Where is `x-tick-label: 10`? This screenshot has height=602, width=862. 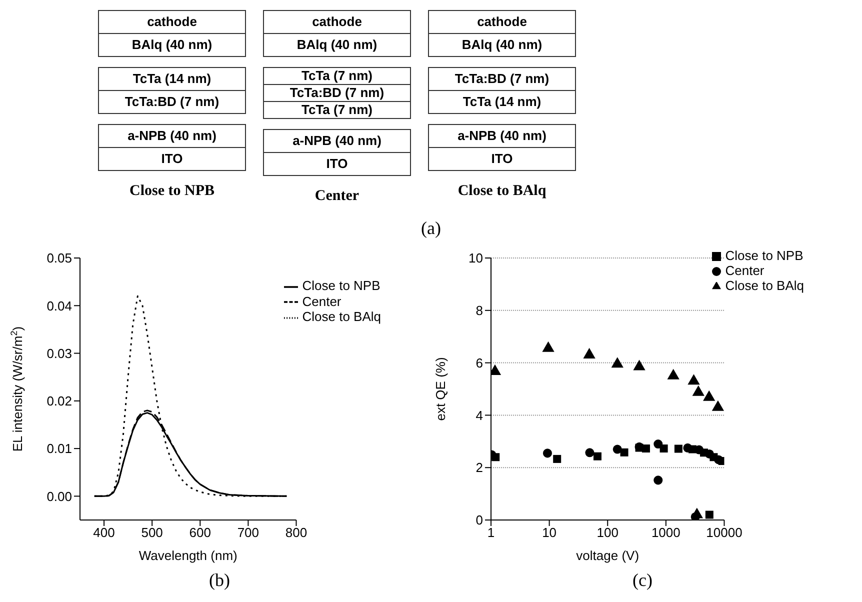 x-tick-label: 10 is located at coordinates (549, 532).